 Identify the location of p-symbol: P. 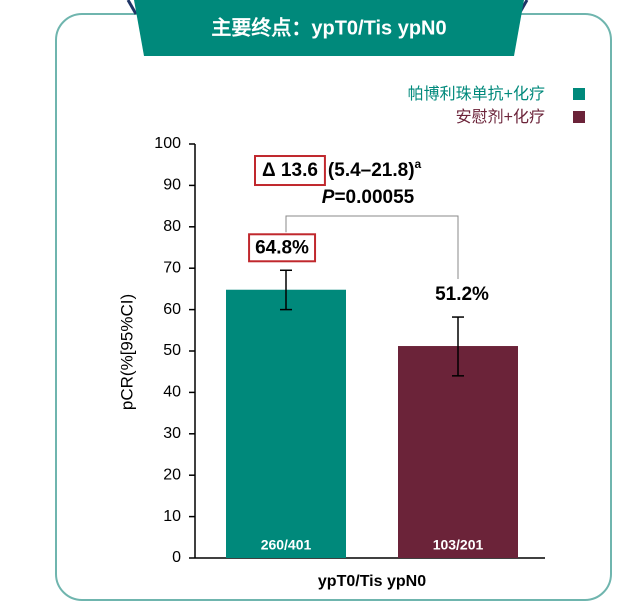
(328, 197).